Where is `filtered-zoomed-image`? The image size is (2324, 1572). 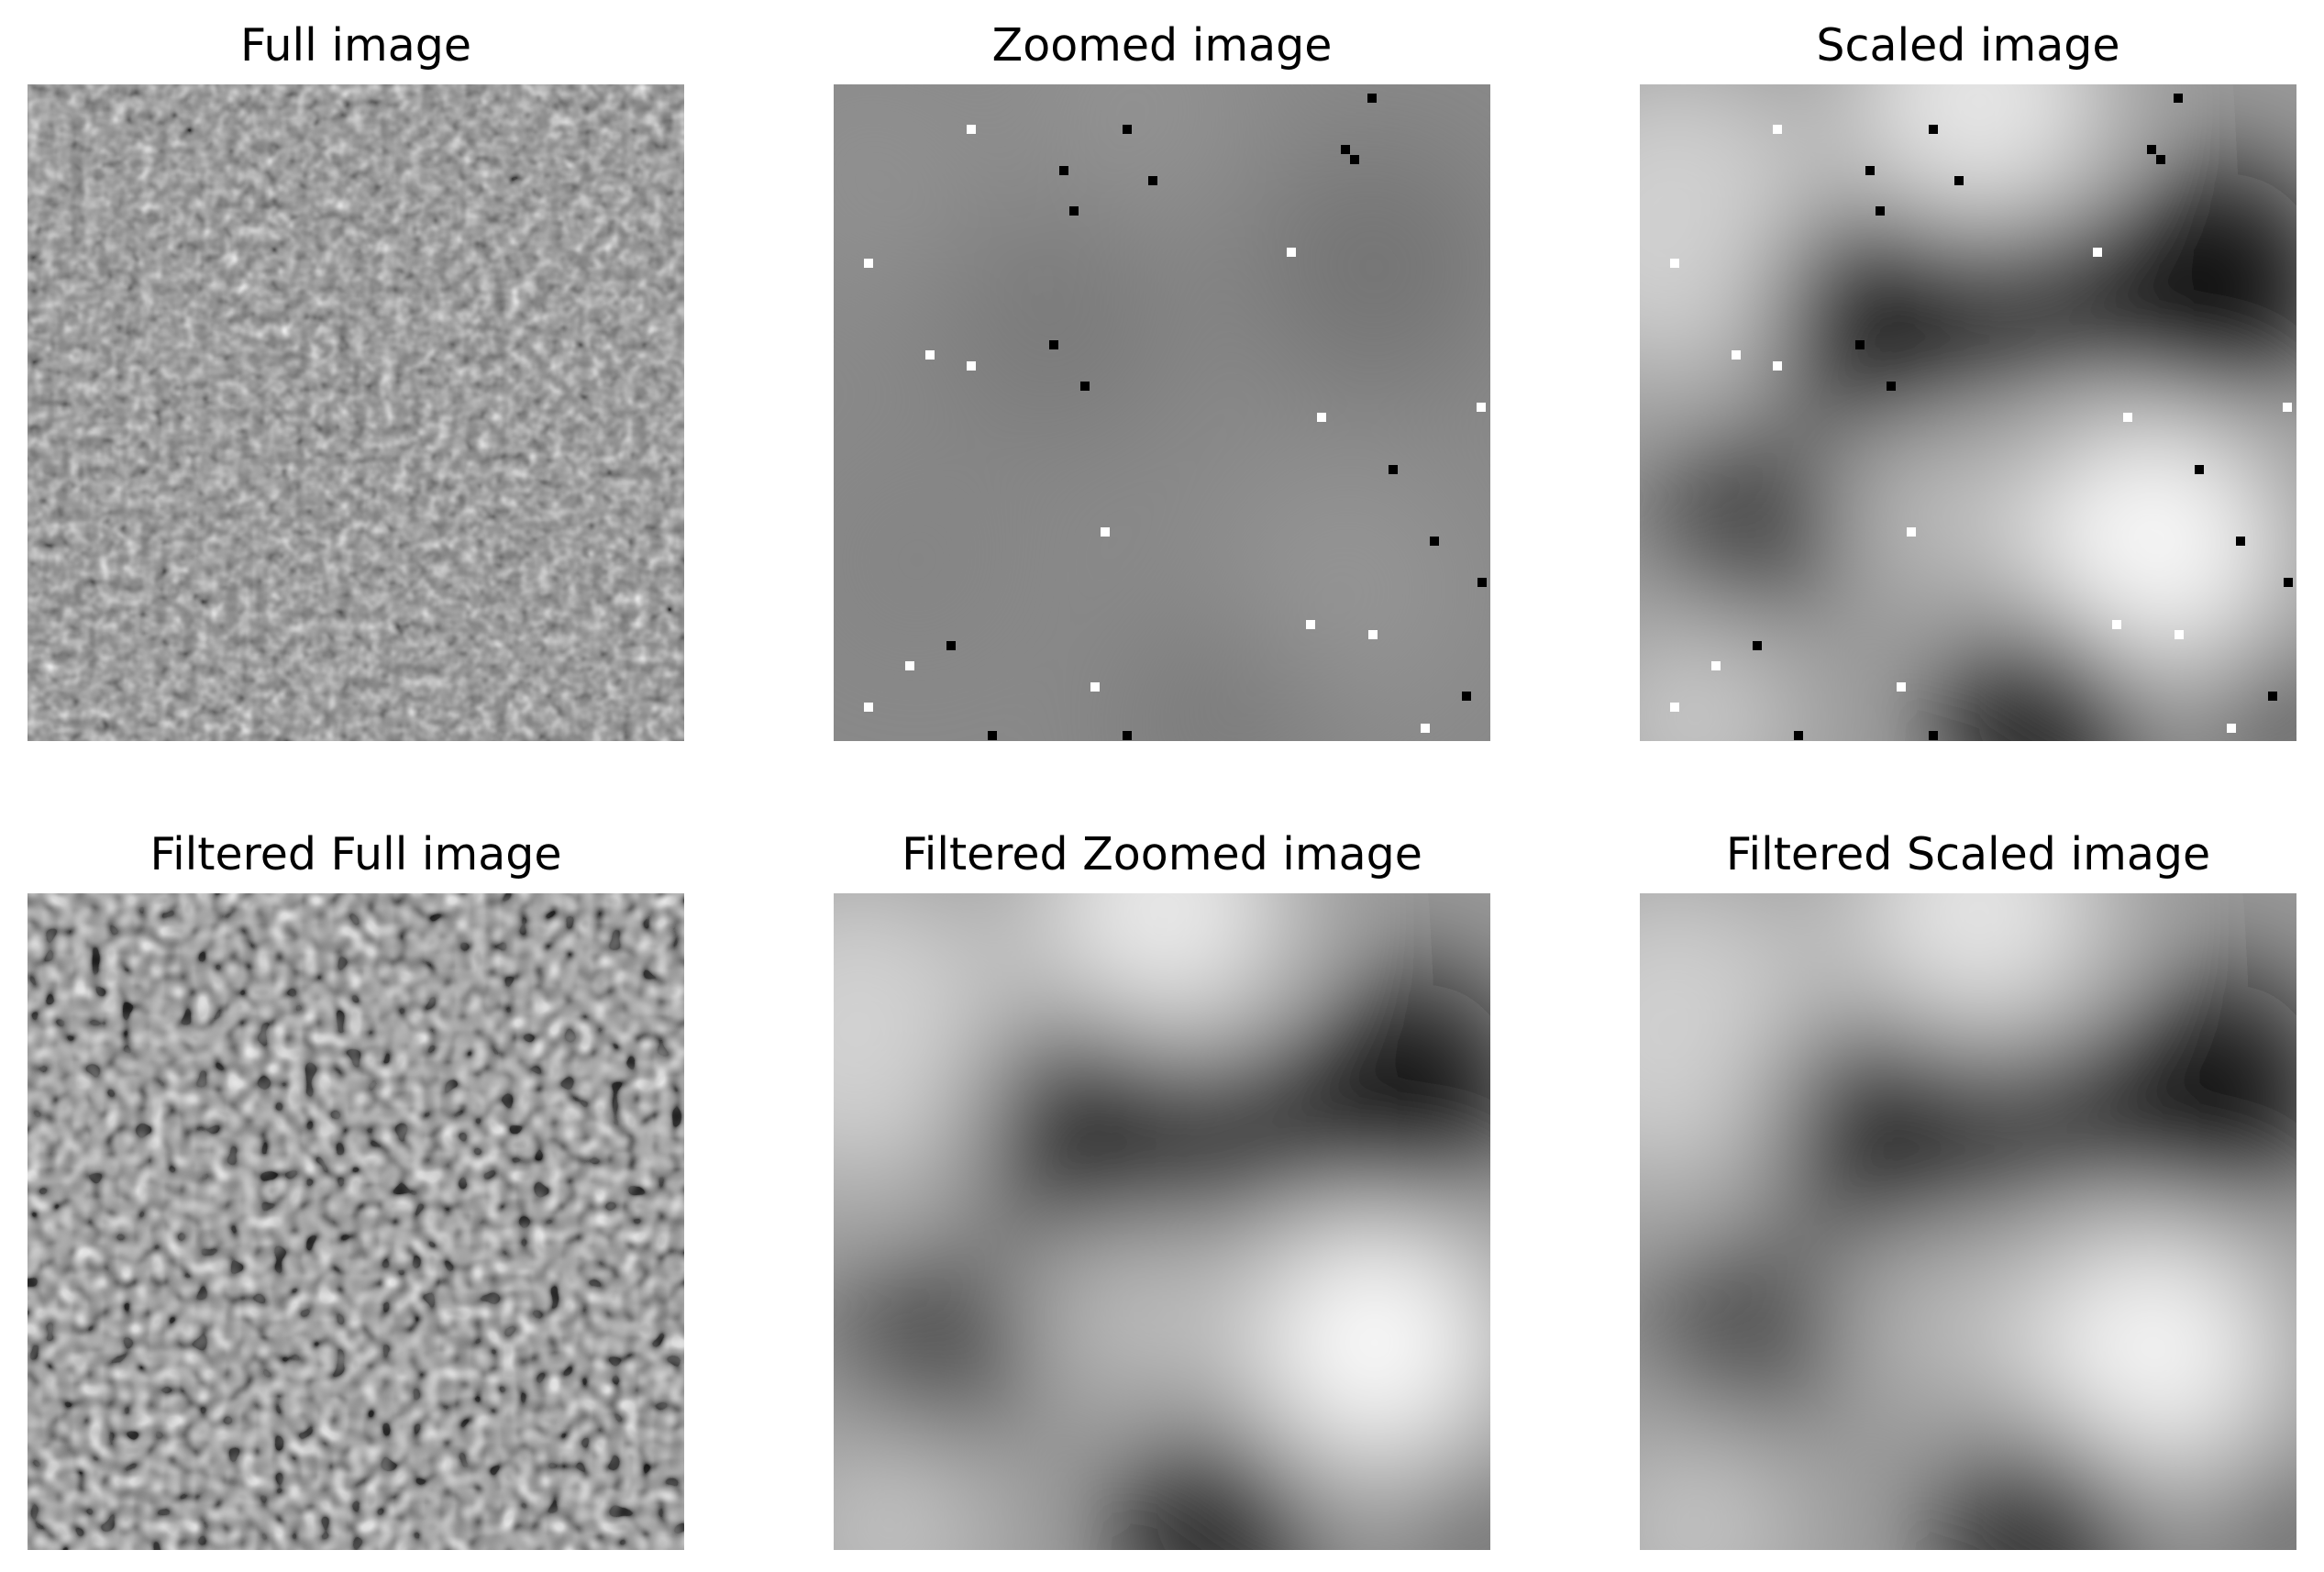
filtered-zoomed-image is located at coordinates (1162, 1221).